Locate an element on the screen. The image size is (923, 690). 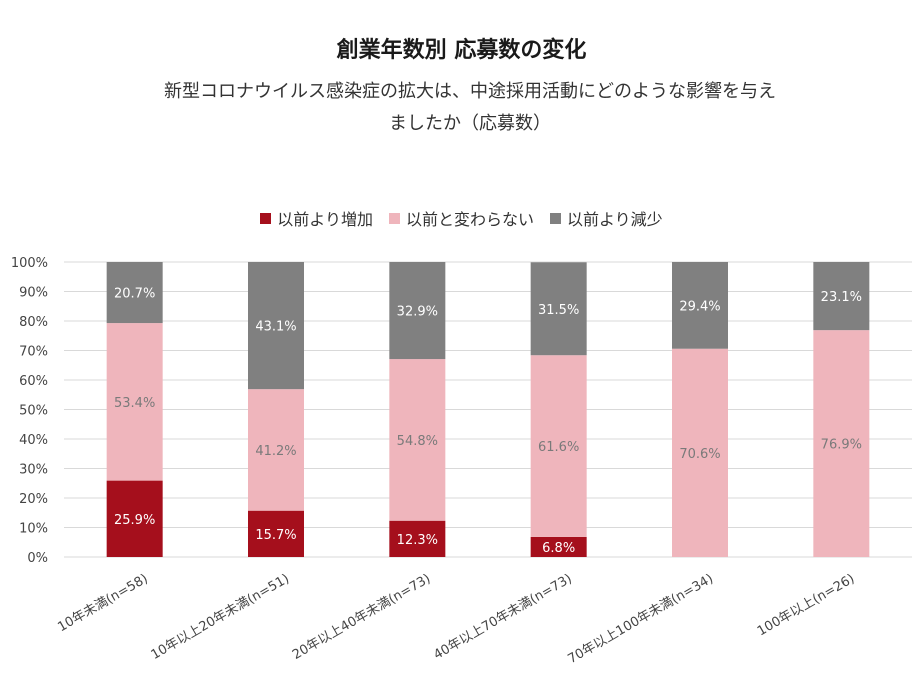
legend-label-same: 以前と変わらない is located at coordinates (469, 219).